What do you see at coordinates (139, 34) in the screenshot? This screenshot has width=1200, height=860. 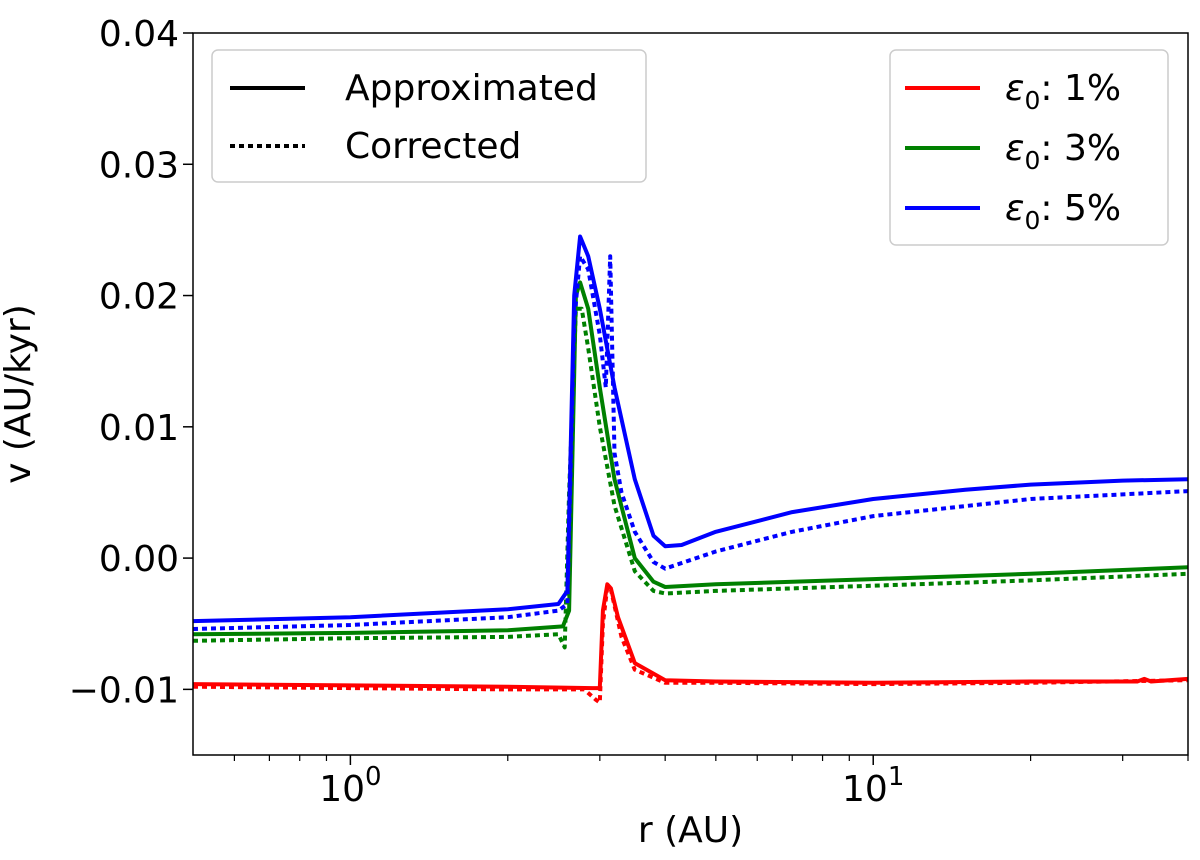 I see `y-tick-label-5: 0.04` at bounding box center [139, 34].